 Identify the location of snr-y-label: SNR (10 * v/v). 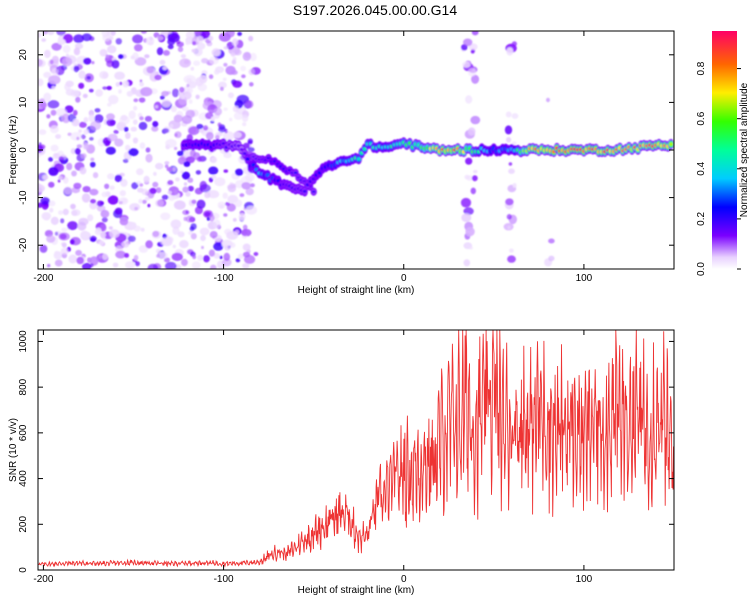
(13, 450).